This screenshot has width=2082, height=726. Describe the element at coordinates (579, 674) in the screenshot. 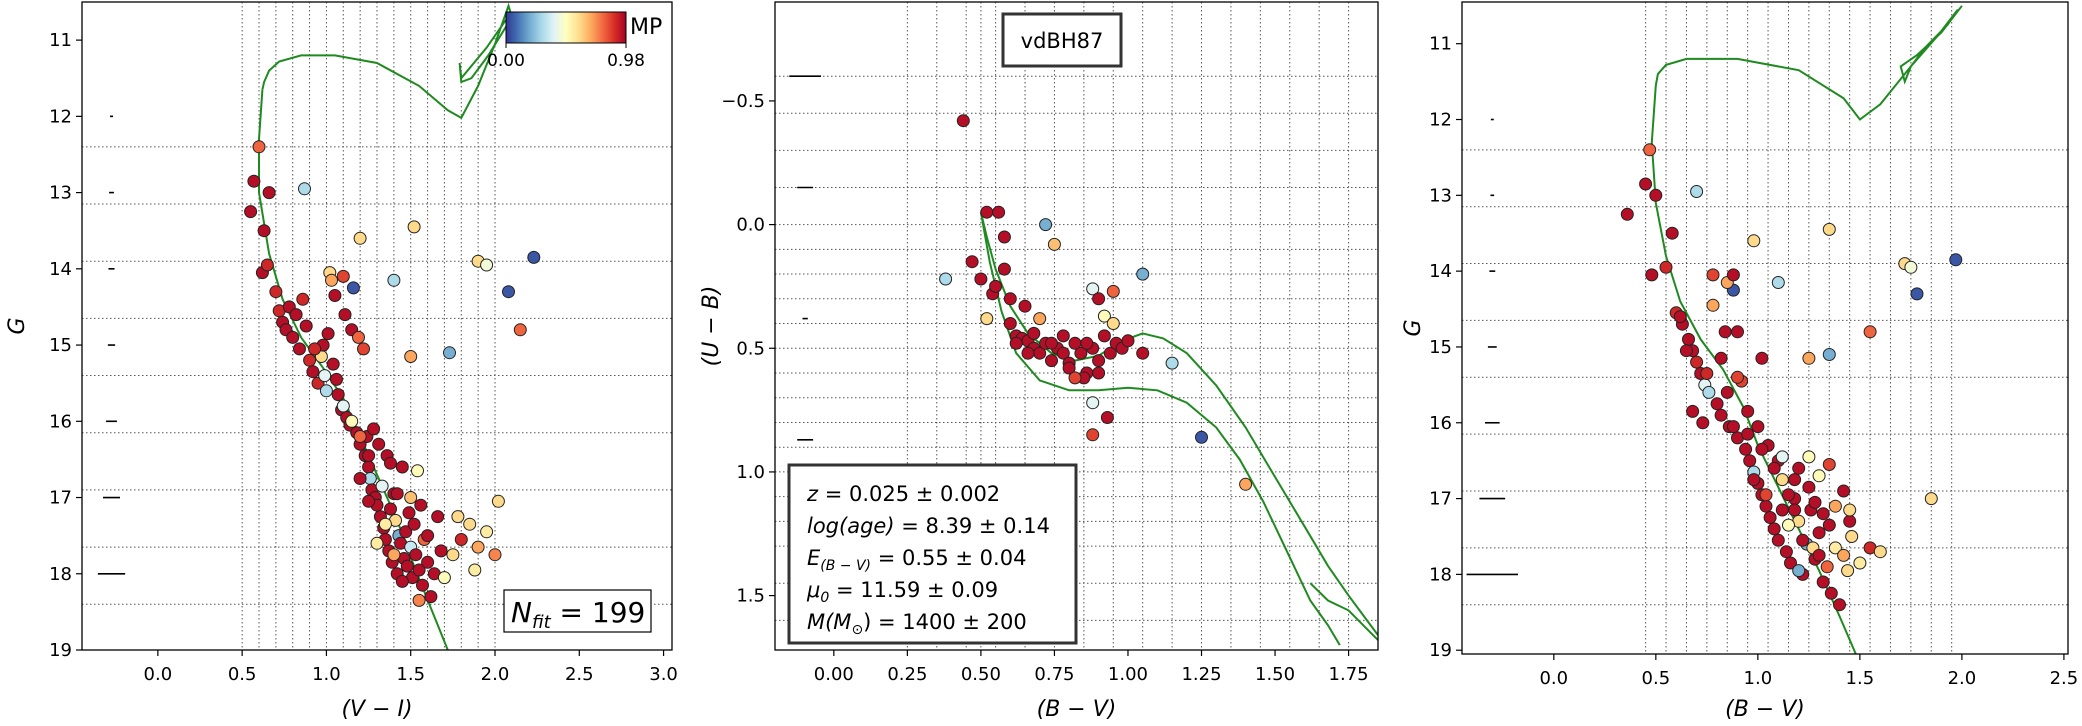

I see `x-tick-label: 2.5` at that location.